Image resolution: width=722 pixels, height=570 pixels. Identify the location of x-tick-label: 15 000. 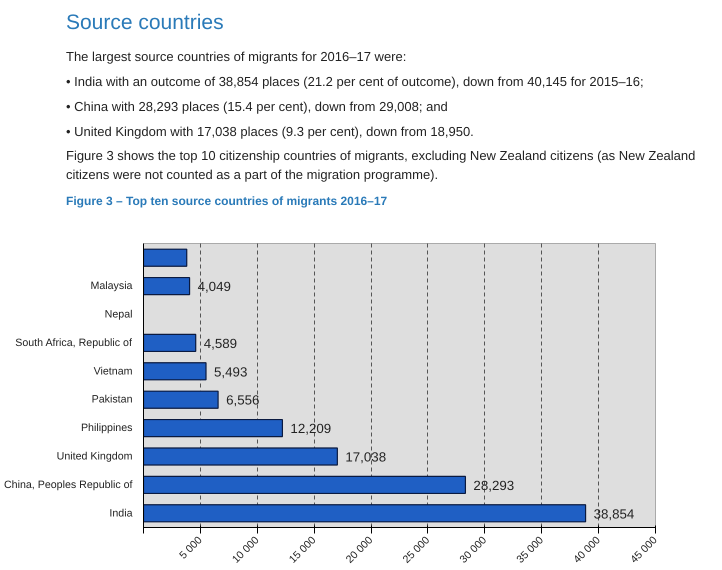
(302, 550).